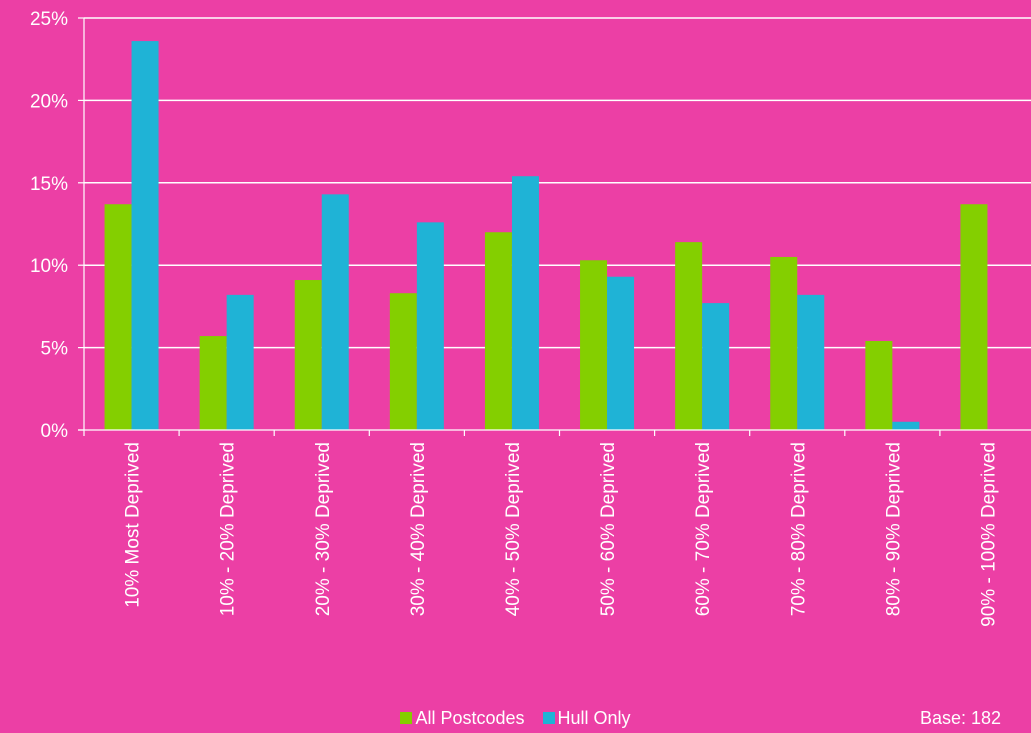 Image resolution: width=1031 pixels, height=733 pixels. What do you see at coordinates (323, 529) in the screenshot?
I see `x-category-label: 20% - 30% Deprived` at bounding box center [323, 529].